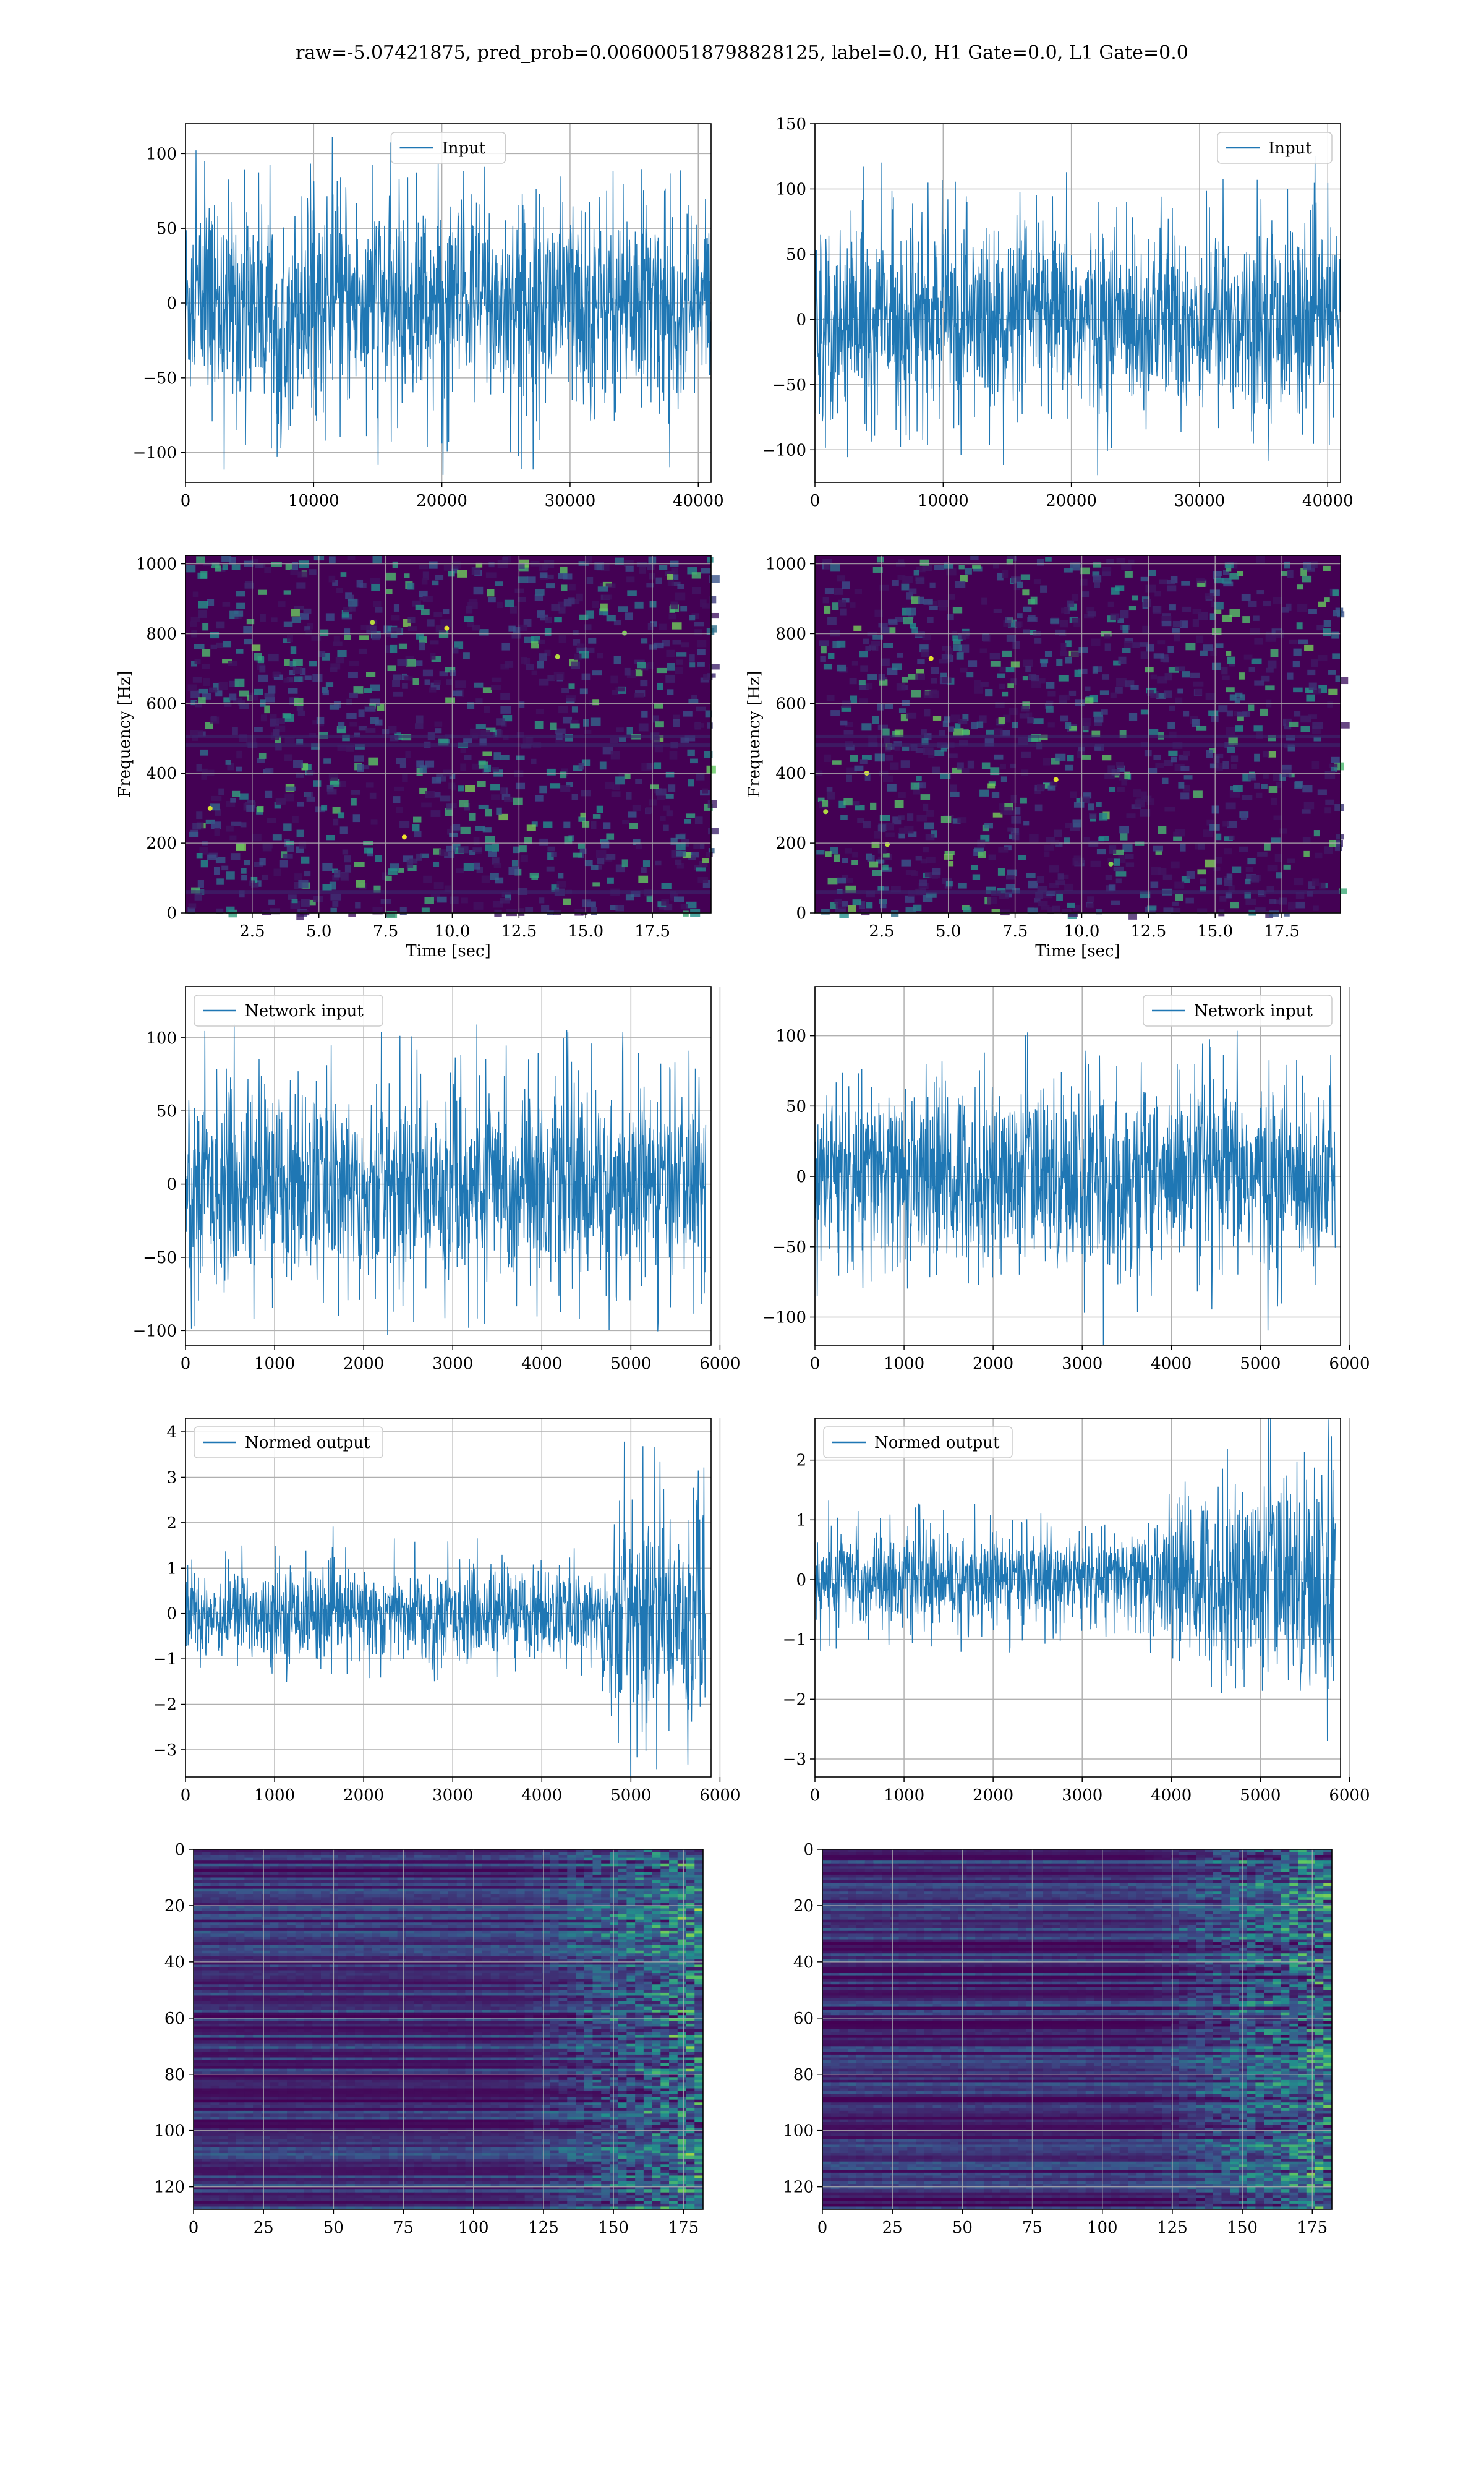  I want to click on x-tick-label: 10000, so click(313, 501).